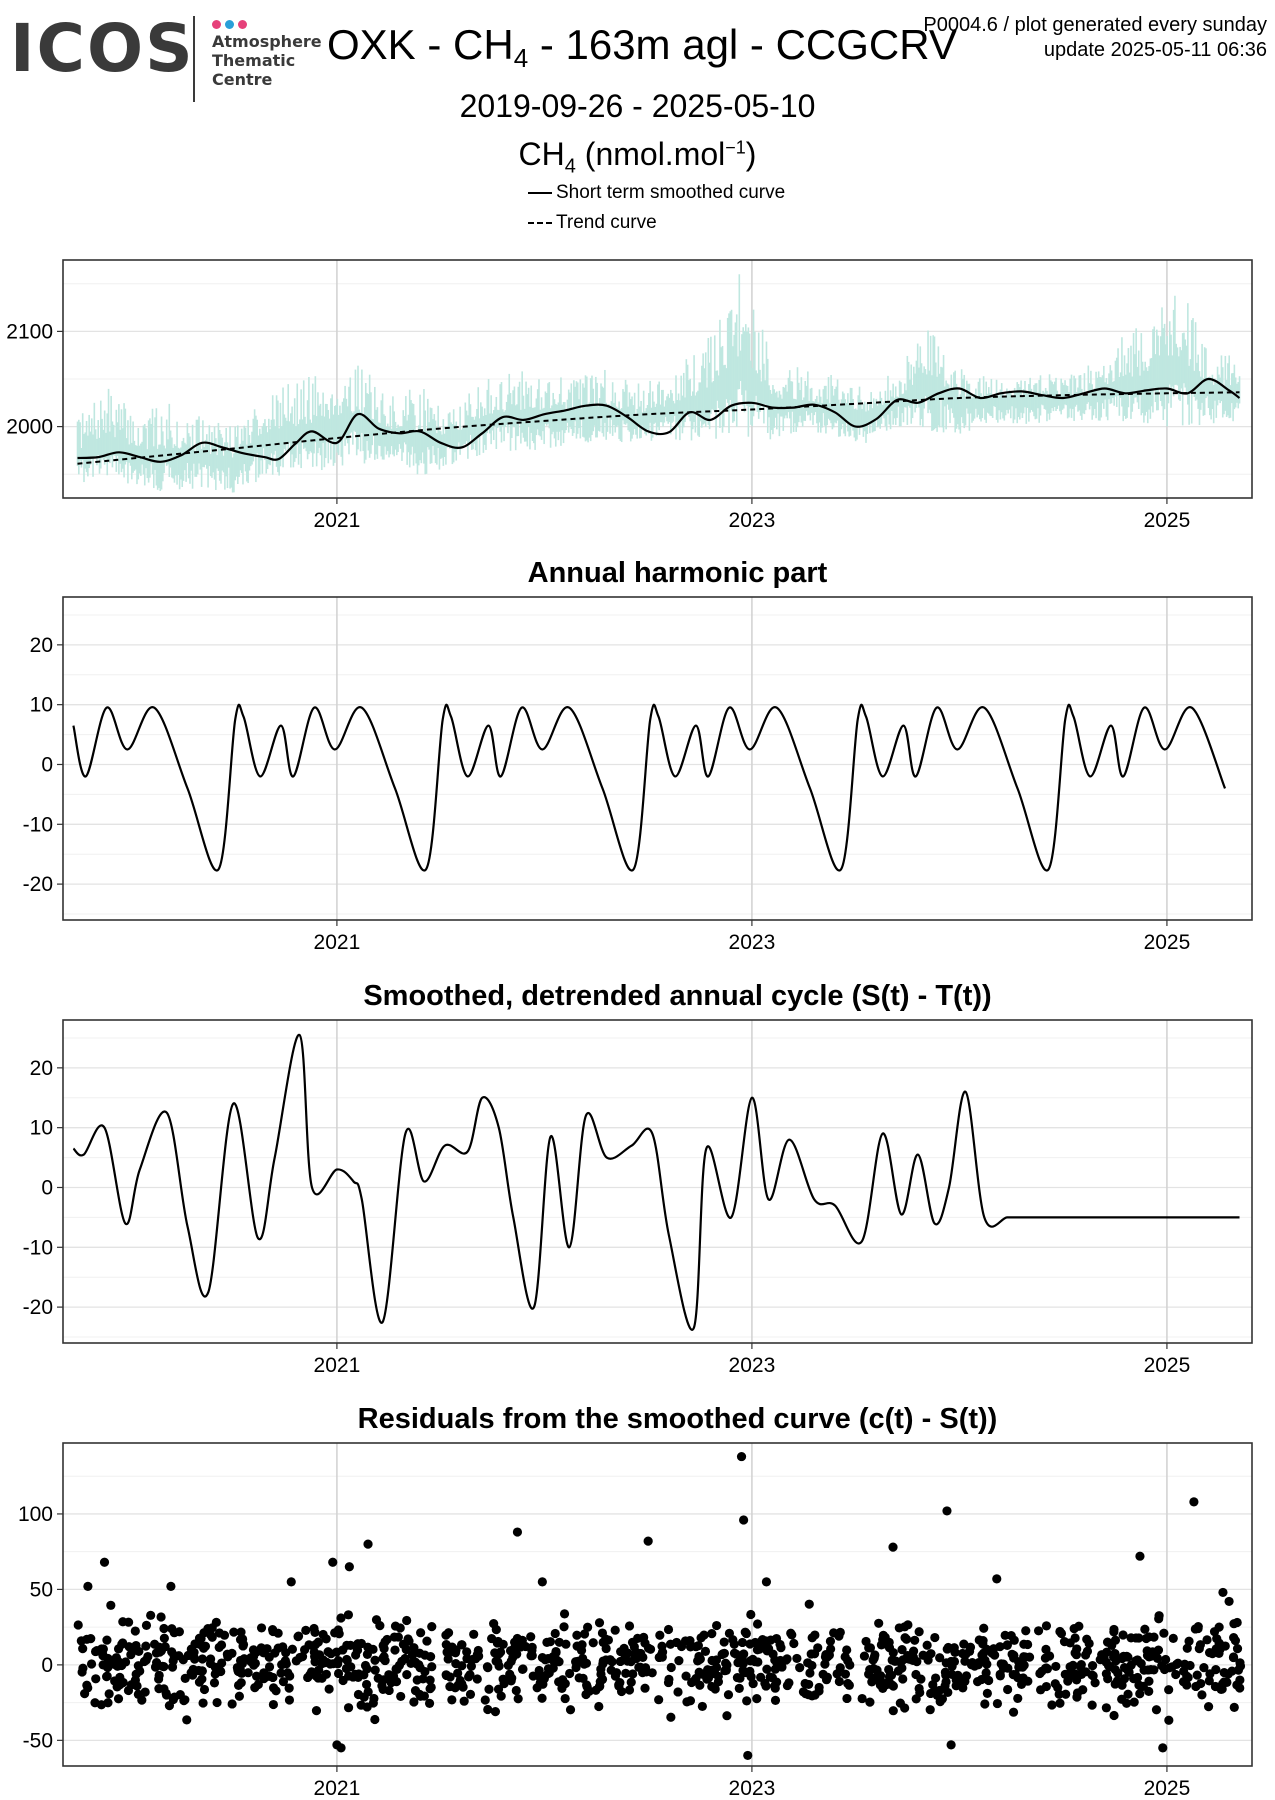  What do you see at coordinates (752, 1365) in the screenshot?
I see `x-tick-label: 2023` at bounding box center [752, 1365].